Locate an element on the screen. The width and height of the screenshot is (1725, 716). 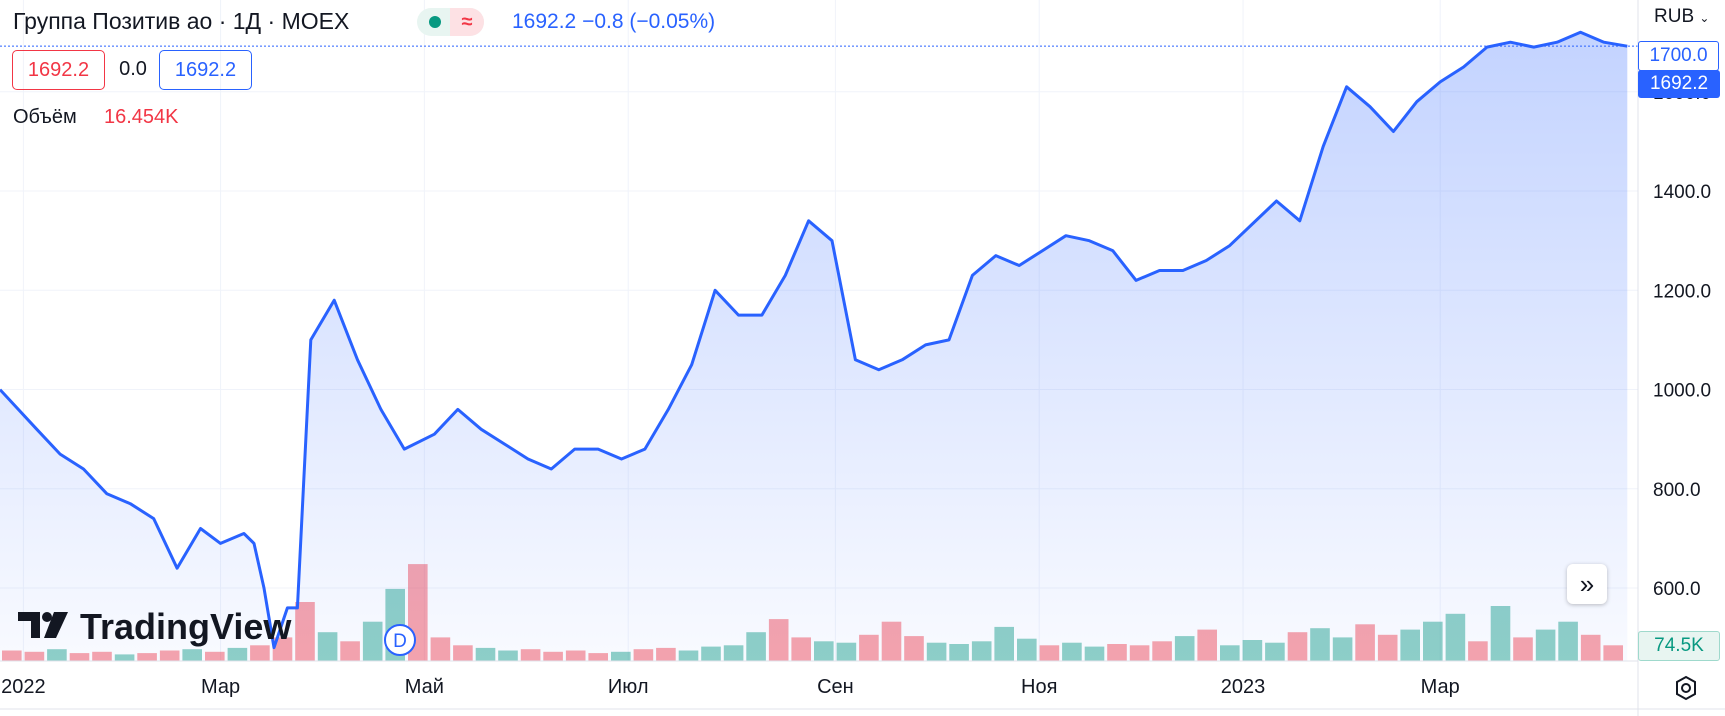
volume-tag: 74.5K is located at coordinates (1679, 646).